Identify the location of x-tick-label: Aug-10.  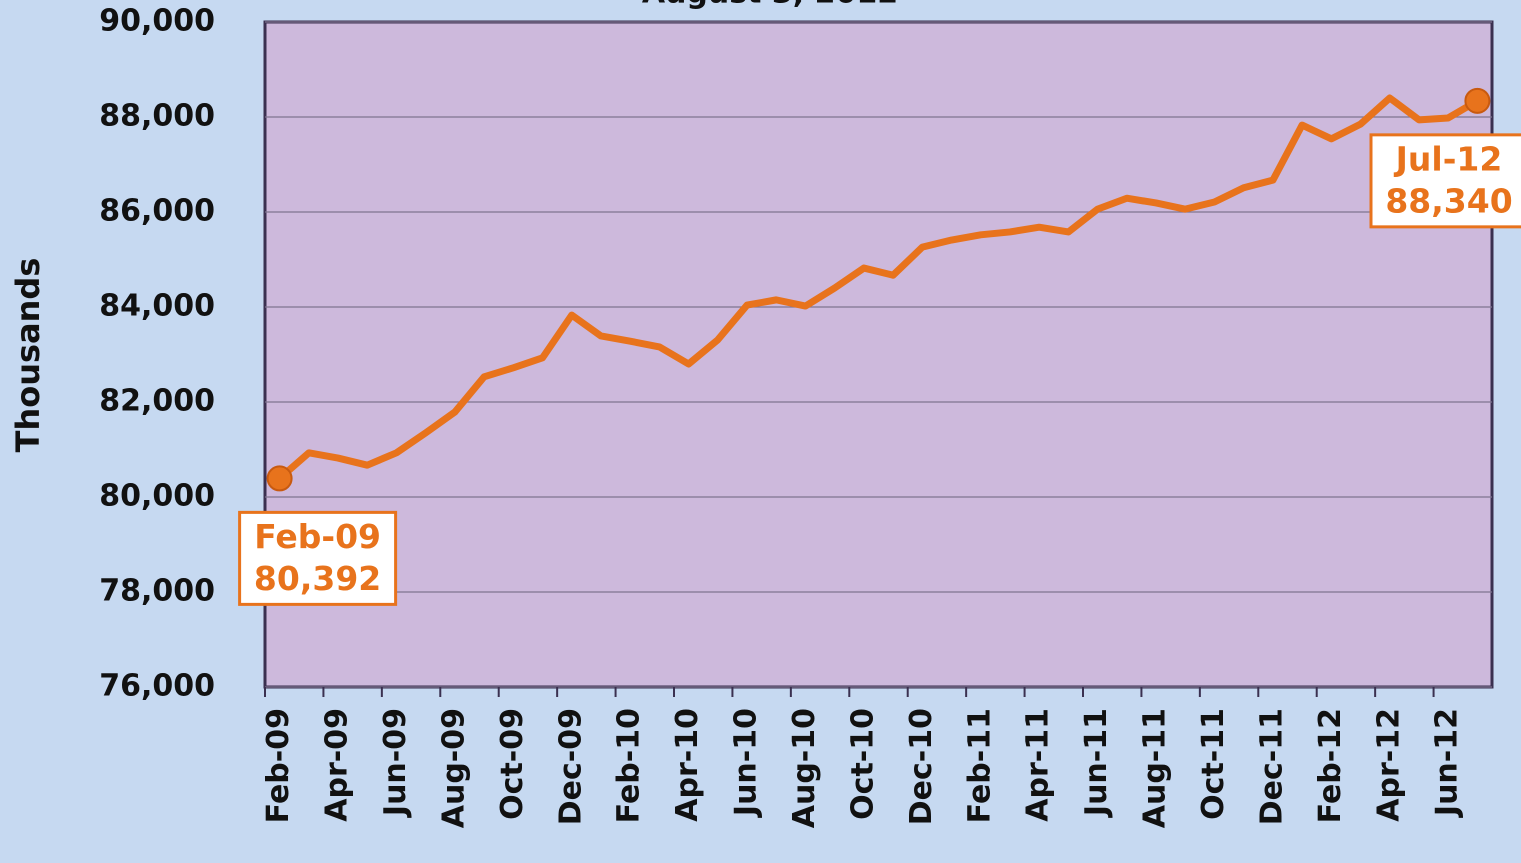
(804, 768).